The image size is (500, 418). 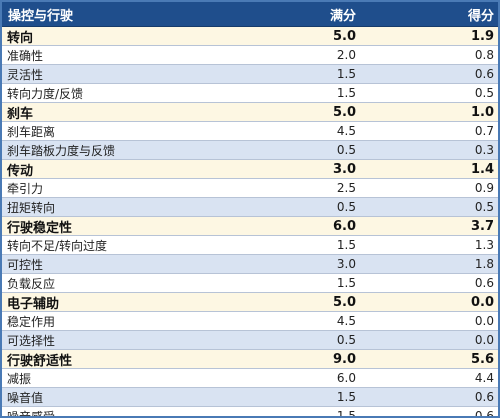 What do you see at coordinates (250, 412) in the screenshot?
I see `table-row: 噪音感受 1.5 0.6` at bounding box center [250, 412].